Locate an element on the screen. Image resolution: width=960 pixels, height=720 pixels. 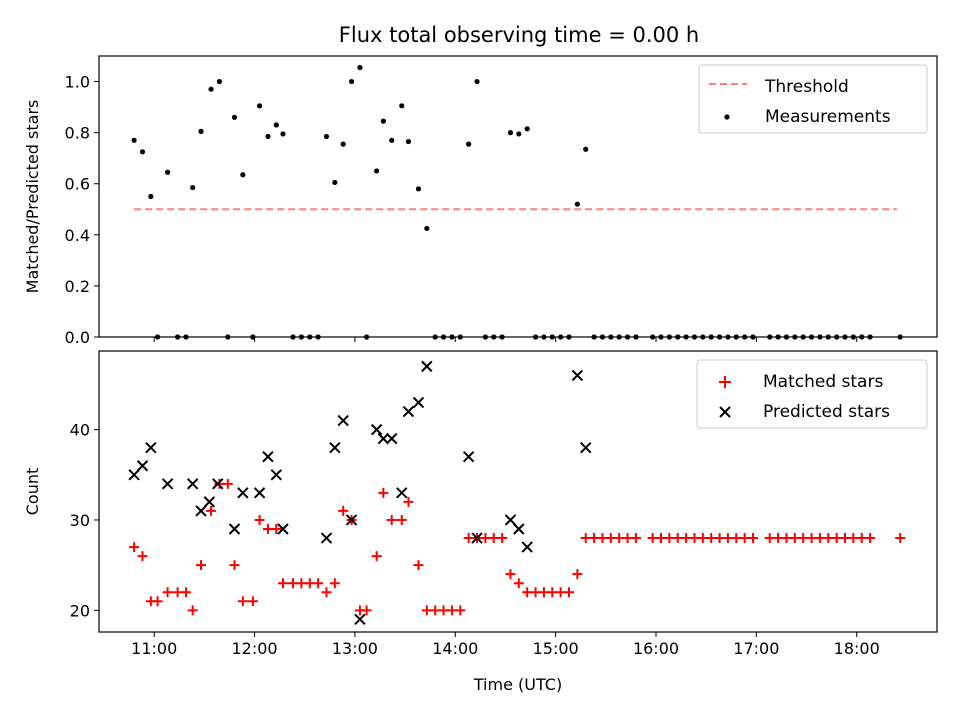
legend-label: Measurements is located at coordinates (828, 117).